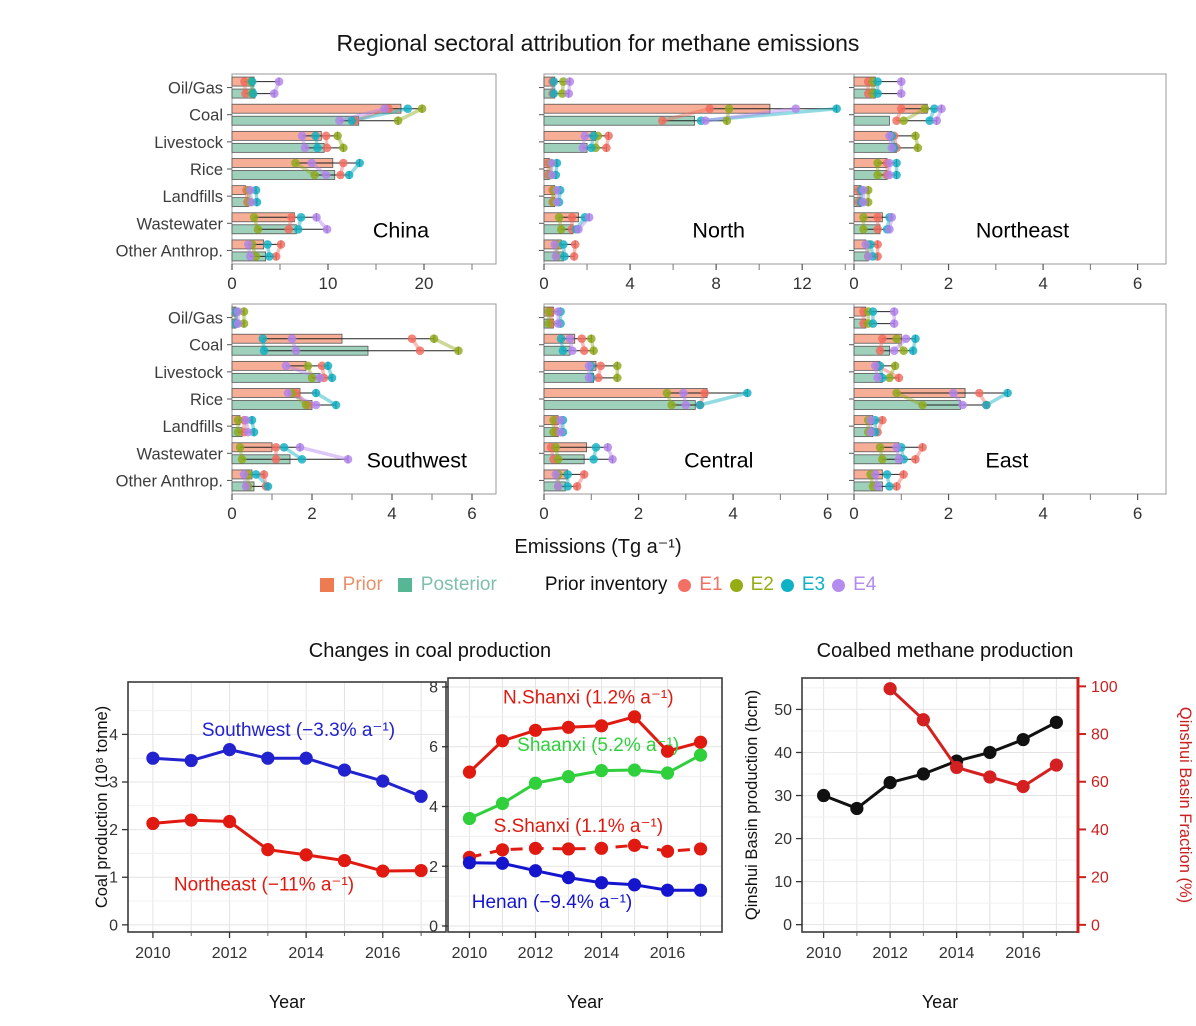 This screenshot has height=1026, width=1196. What do you see at coordinates (588, 697) in the screenshot?
I see `svg-text: N.Shanxi (1.2% a⁻¹)` at bounding box center [588, 697].